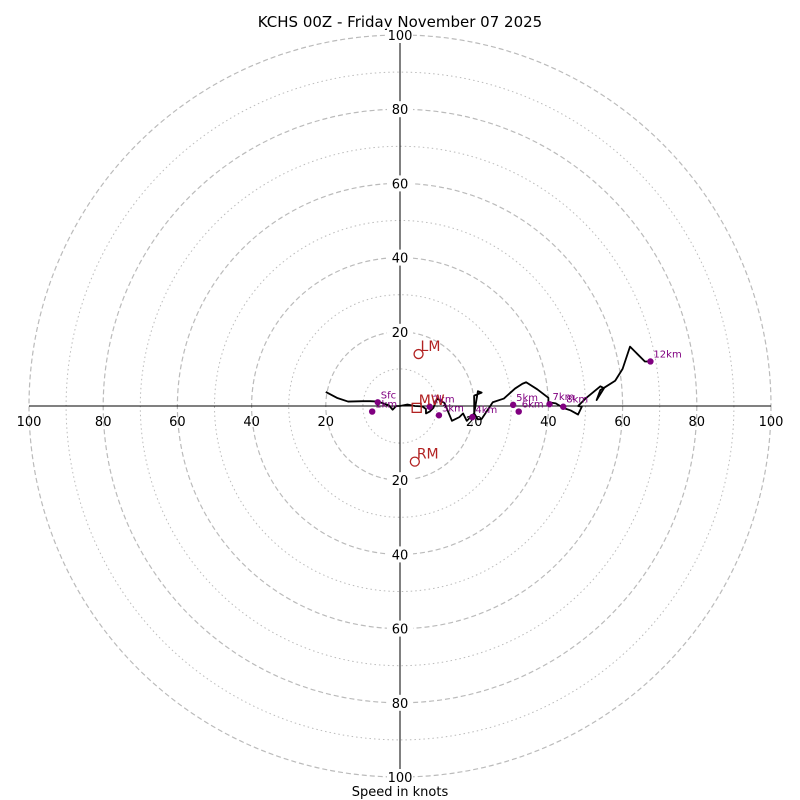 This screenshot has width=800, height=800. I want to click on x-tick-neg-20: 20, so click(326, 422).